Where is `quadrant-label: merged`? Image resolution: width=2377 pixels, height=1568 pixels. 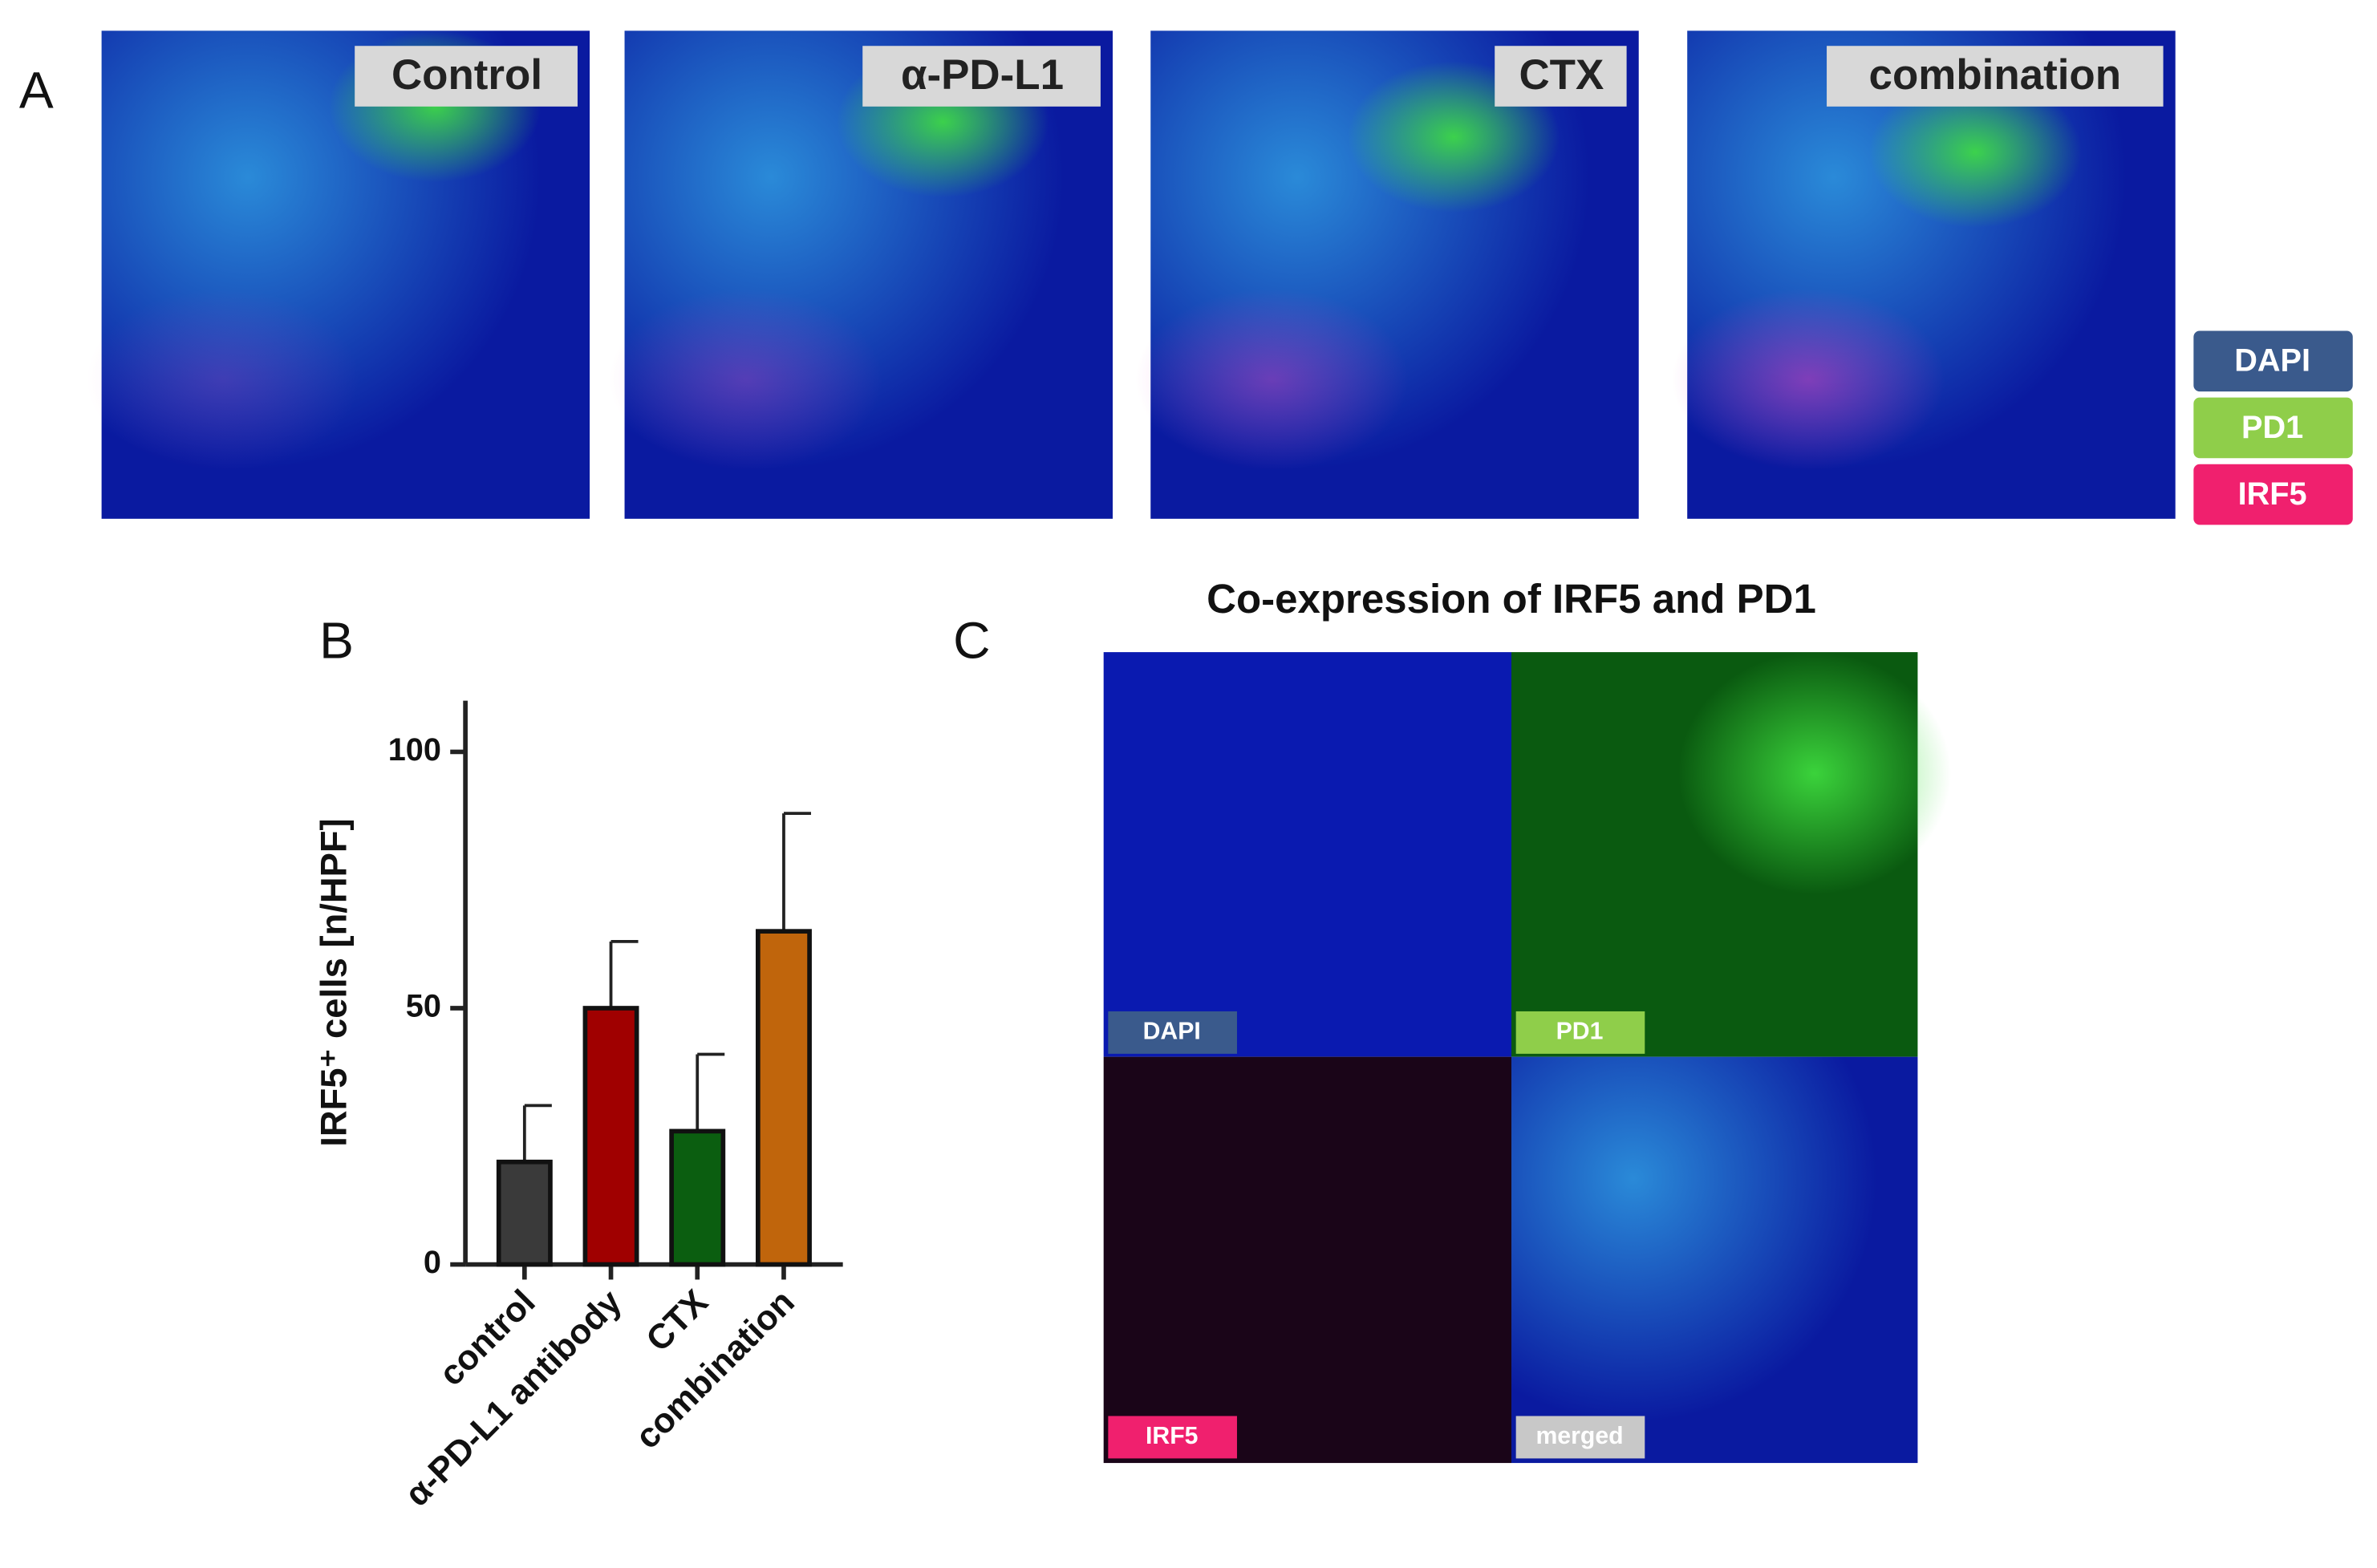
quadrant-label: merged is located at coordinates (1579, 1436).